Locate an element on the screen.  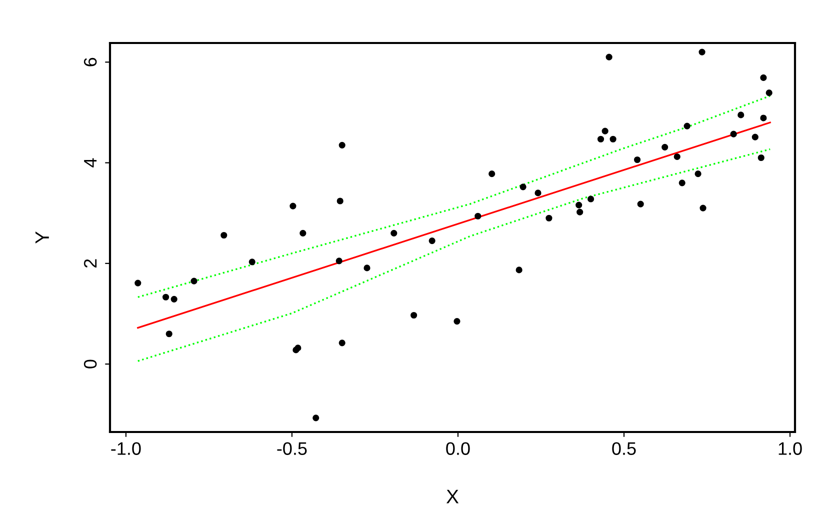
x-tick-label: 0.5 is located at coordinates (624, 448).